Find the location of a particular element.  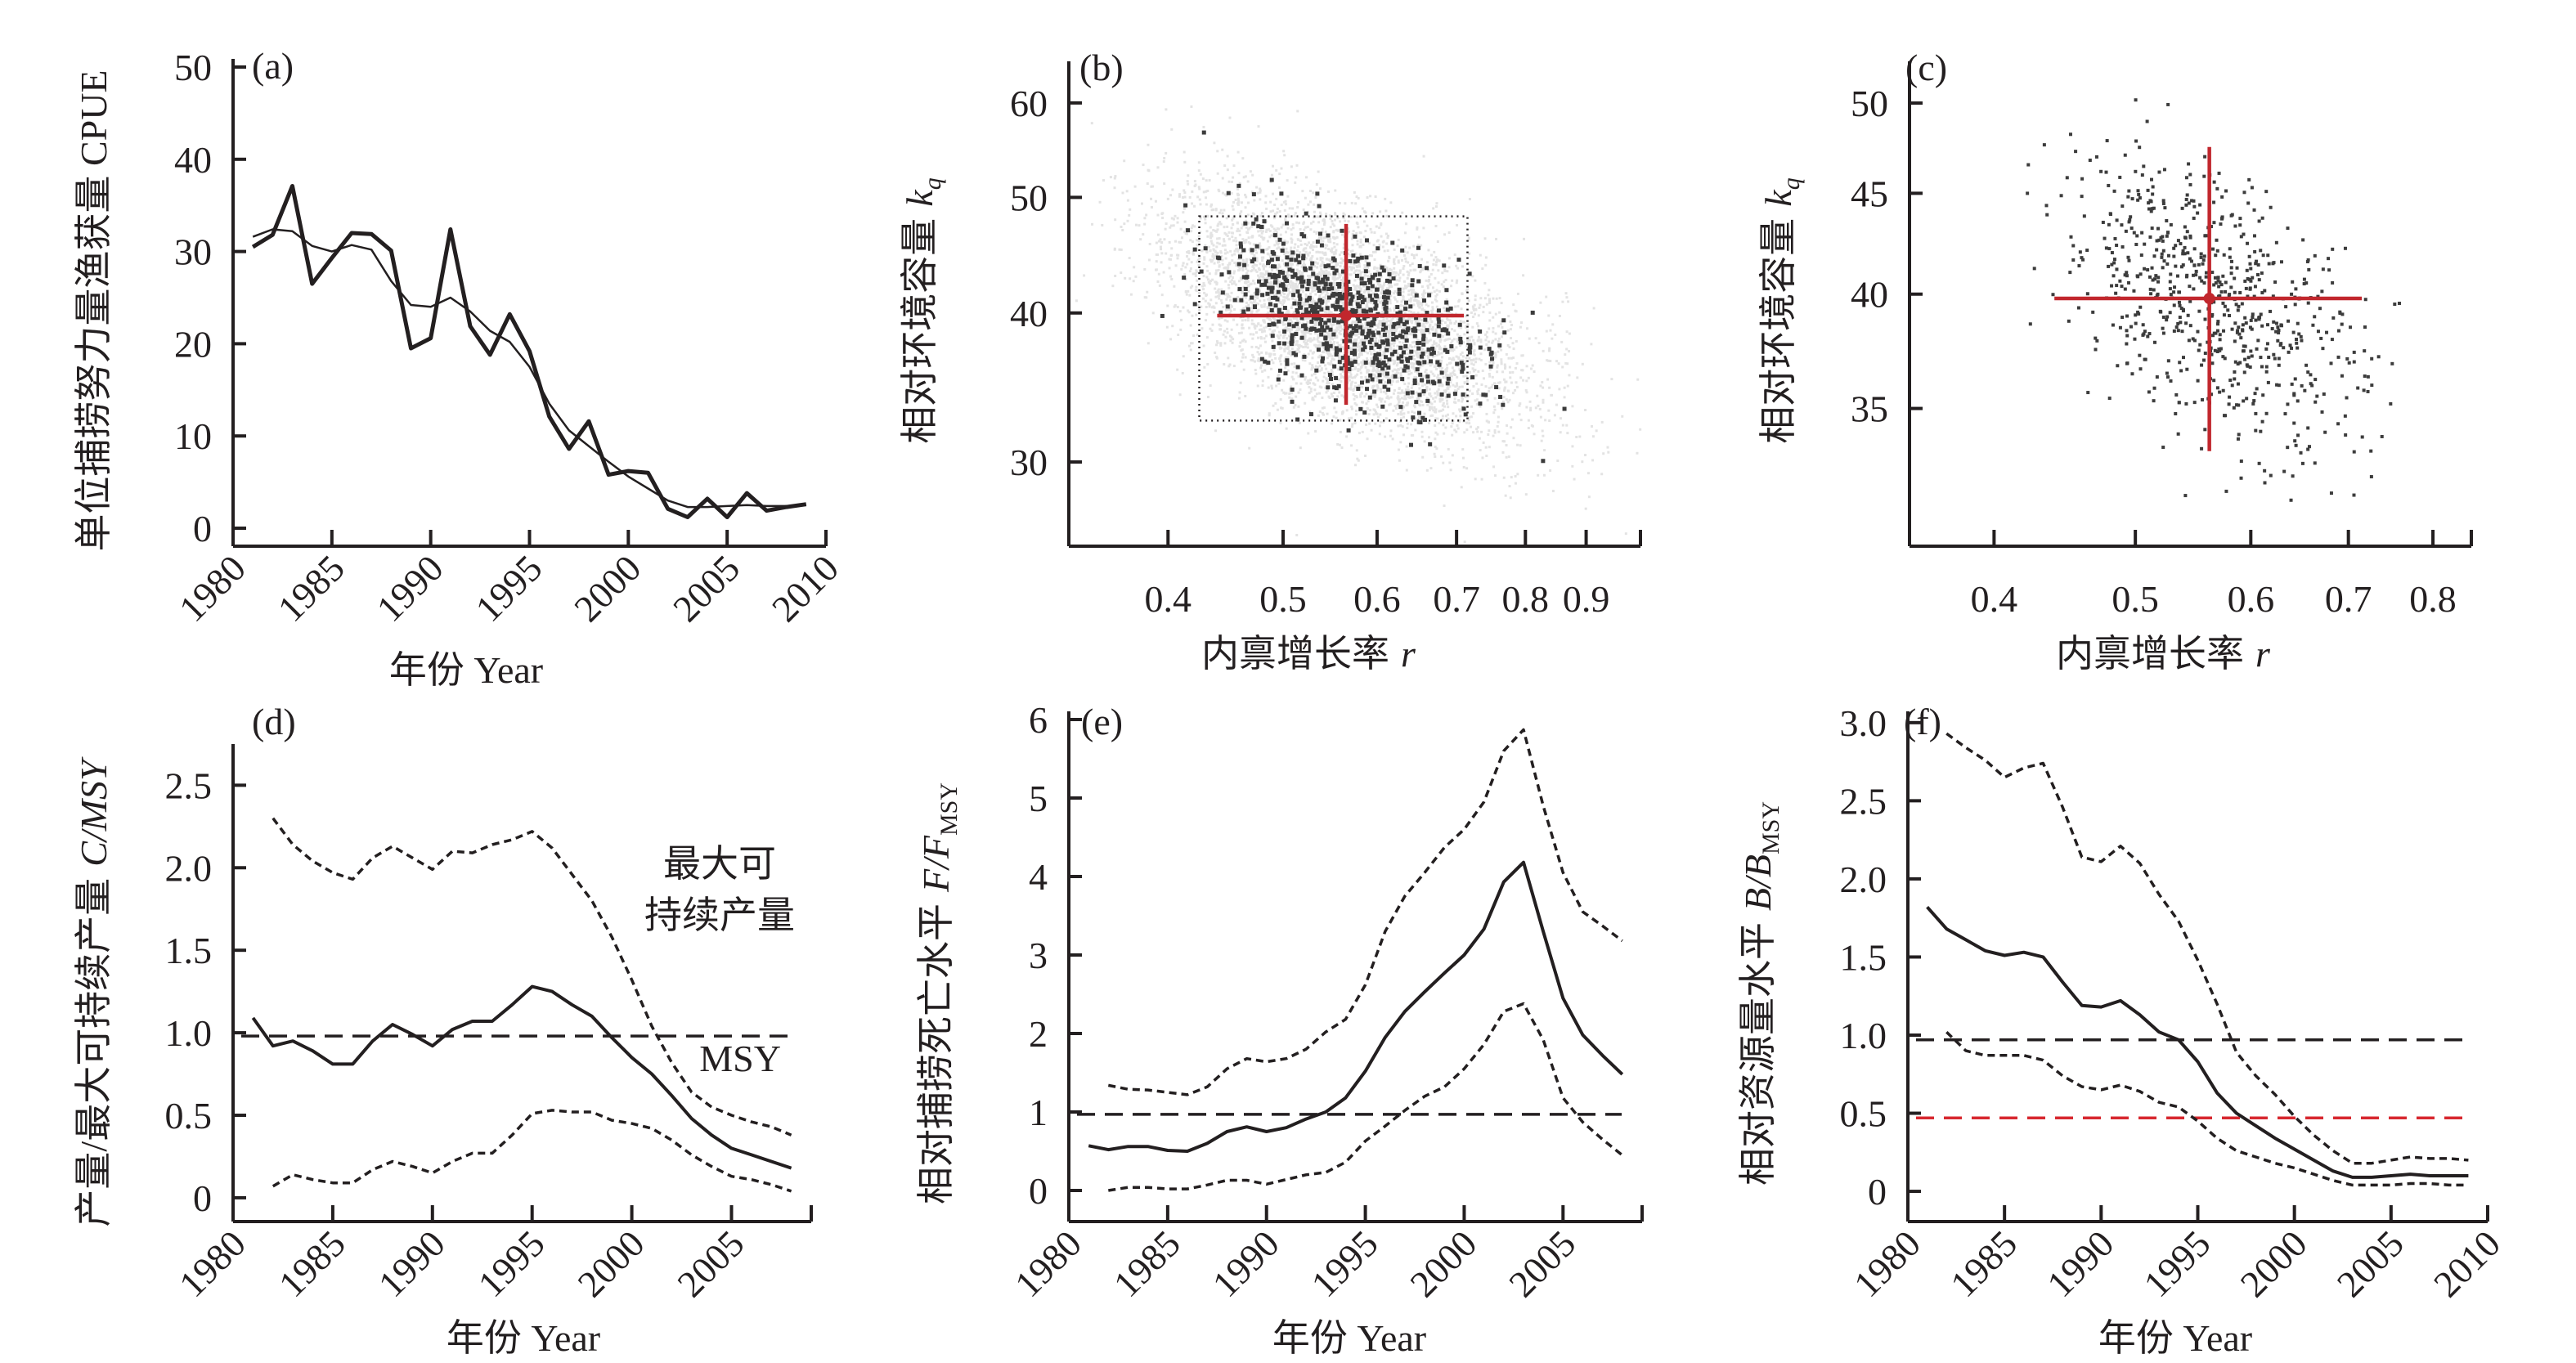

x-tick-label: 0.8 is located at coordinates (1526, 599).